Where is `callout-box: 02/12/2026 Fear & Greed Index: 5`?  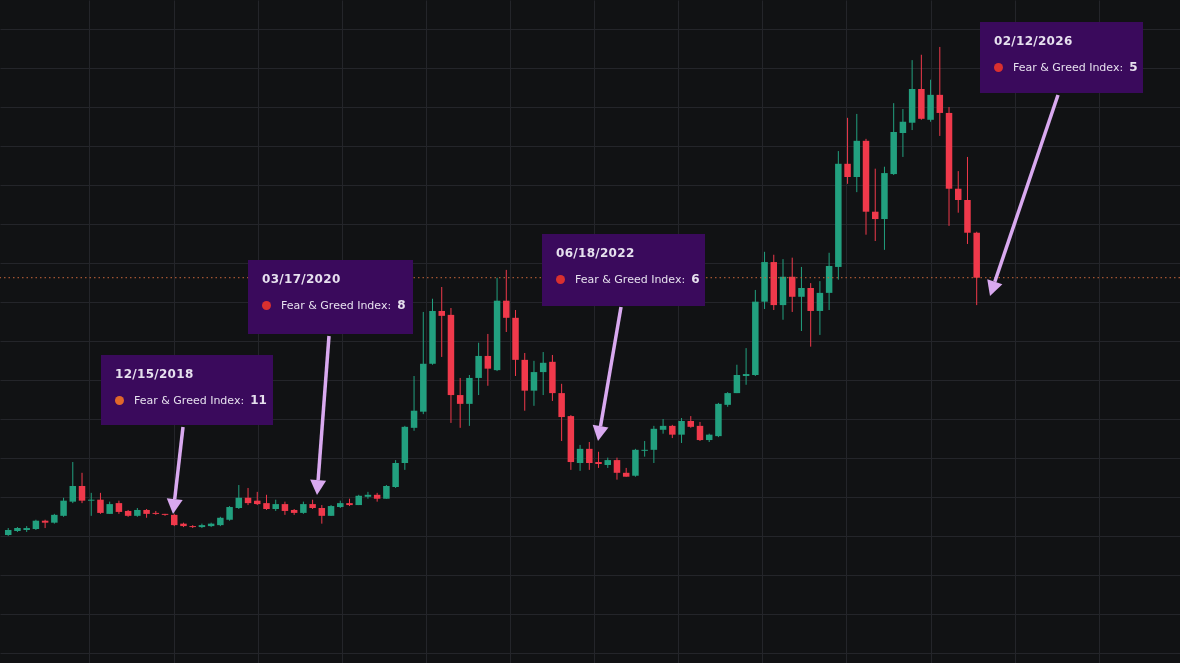
callout-box: 02/12/2026 Fear & Greed Index: 5 is located at coordinates (1061, 57).